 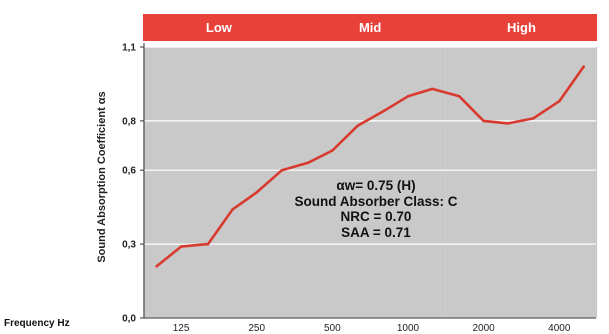 What do you see at coordinates (376, 232) in the screenshot?
I see `annotation-saa: SAA = 0.71` at bounding box center [376, 232].